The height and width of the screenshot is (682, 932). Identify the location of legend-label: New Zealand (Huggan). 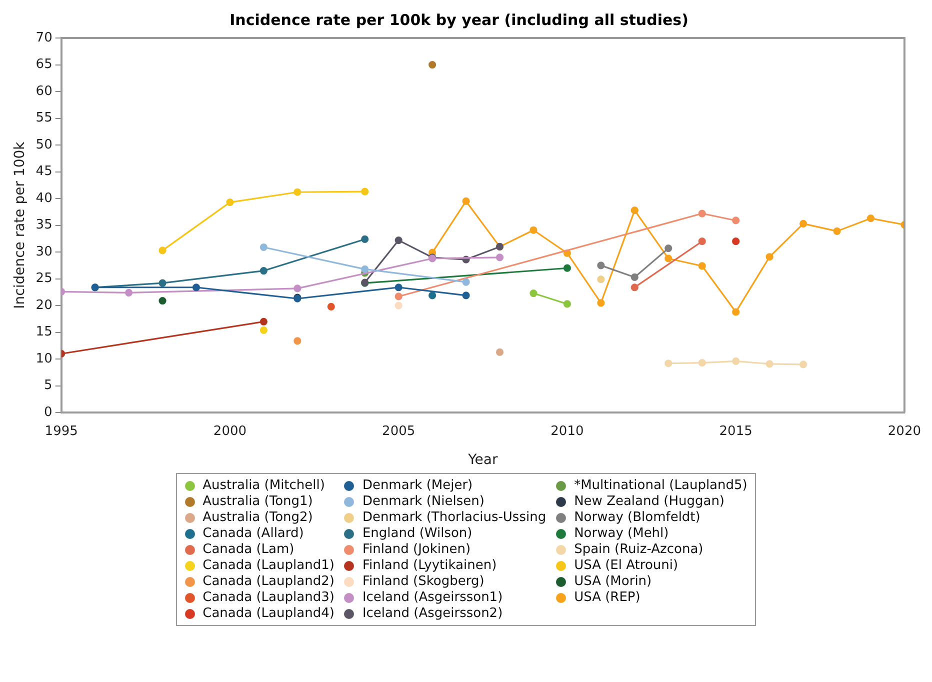
(649, 501).